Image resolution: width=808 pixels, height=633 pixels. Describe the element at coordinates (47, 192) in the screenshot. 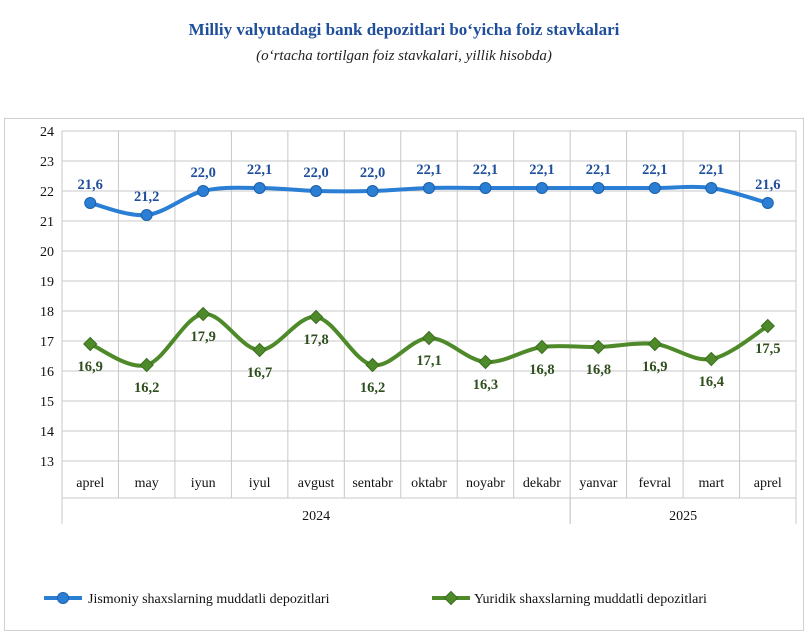

I see `y-tick-label: 22` at that location.